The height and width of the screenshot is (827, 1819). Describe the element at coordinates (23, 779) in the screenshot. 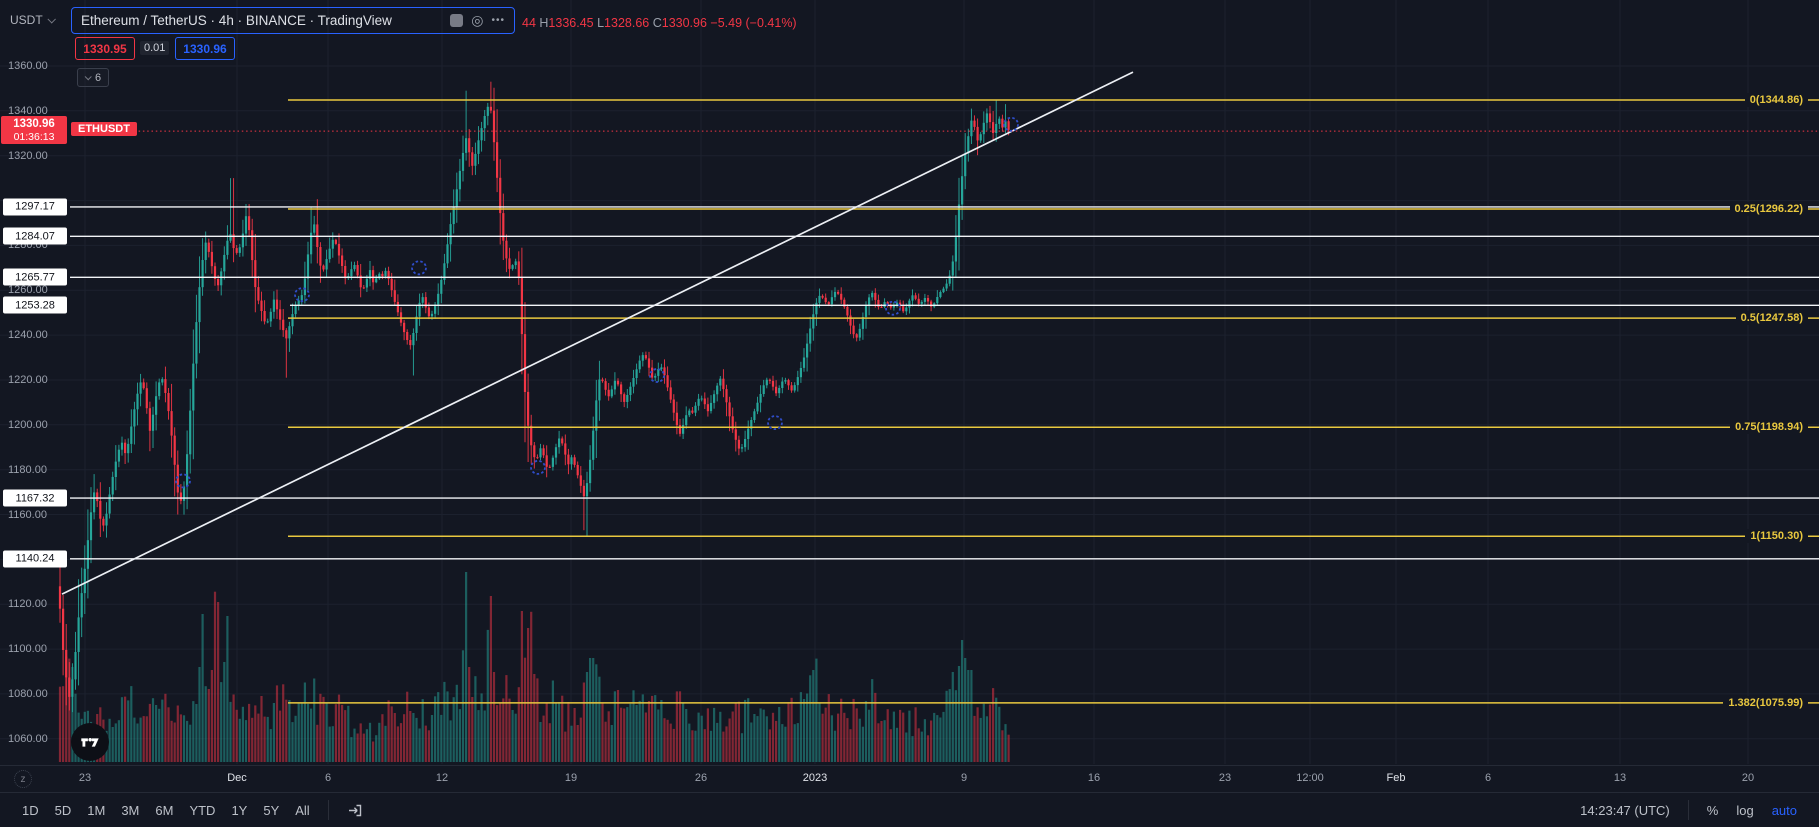

I see `timezone-button: z` at that location.